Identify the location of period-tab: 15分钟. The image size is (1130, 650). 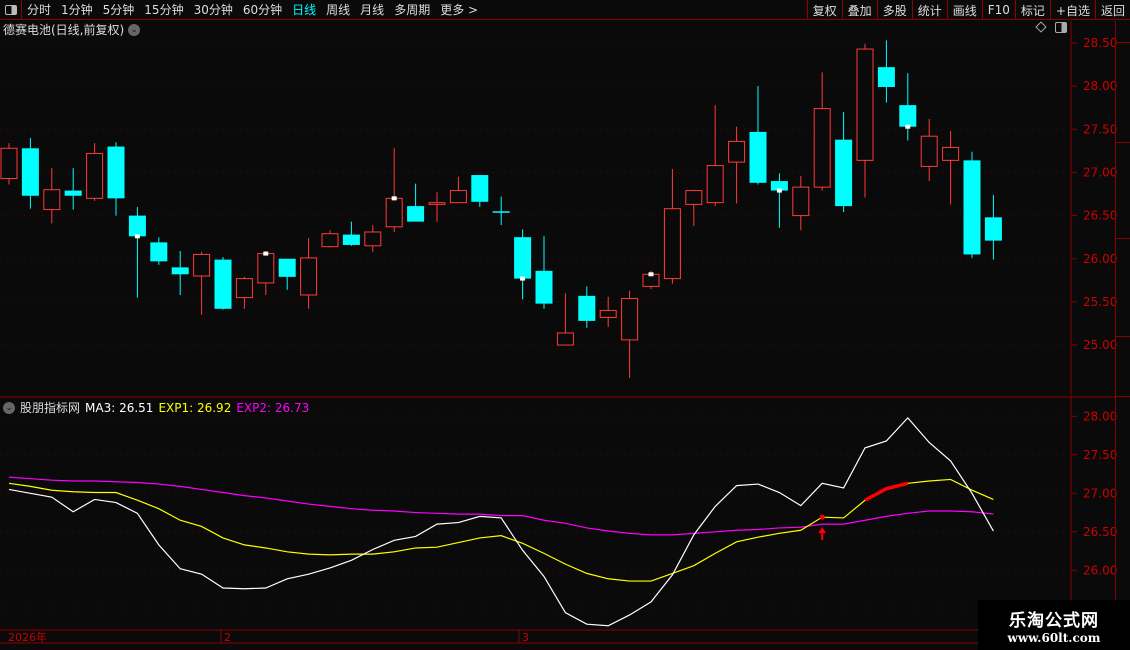
(164, 10).